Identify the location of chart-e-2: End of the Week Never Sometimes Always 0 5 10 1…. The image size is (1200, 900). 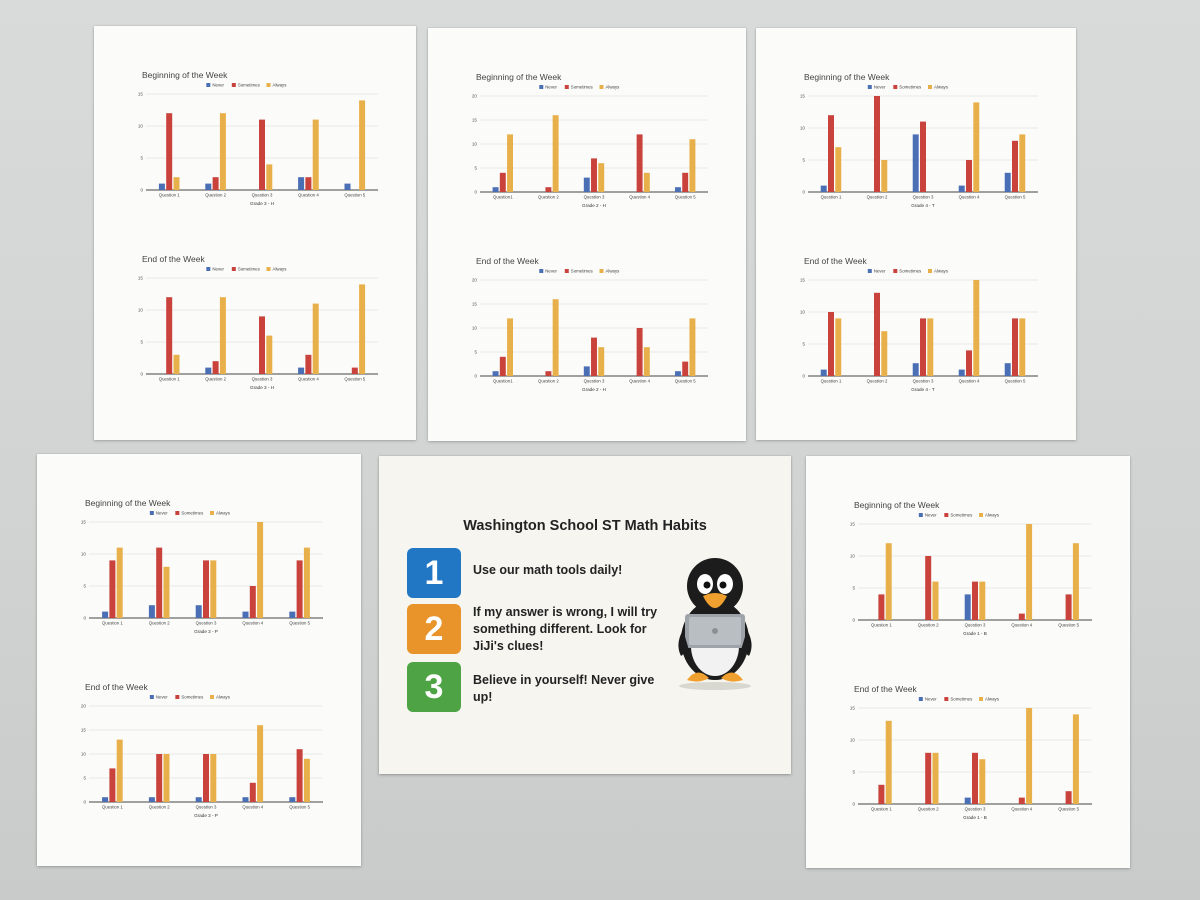
(971, 752).